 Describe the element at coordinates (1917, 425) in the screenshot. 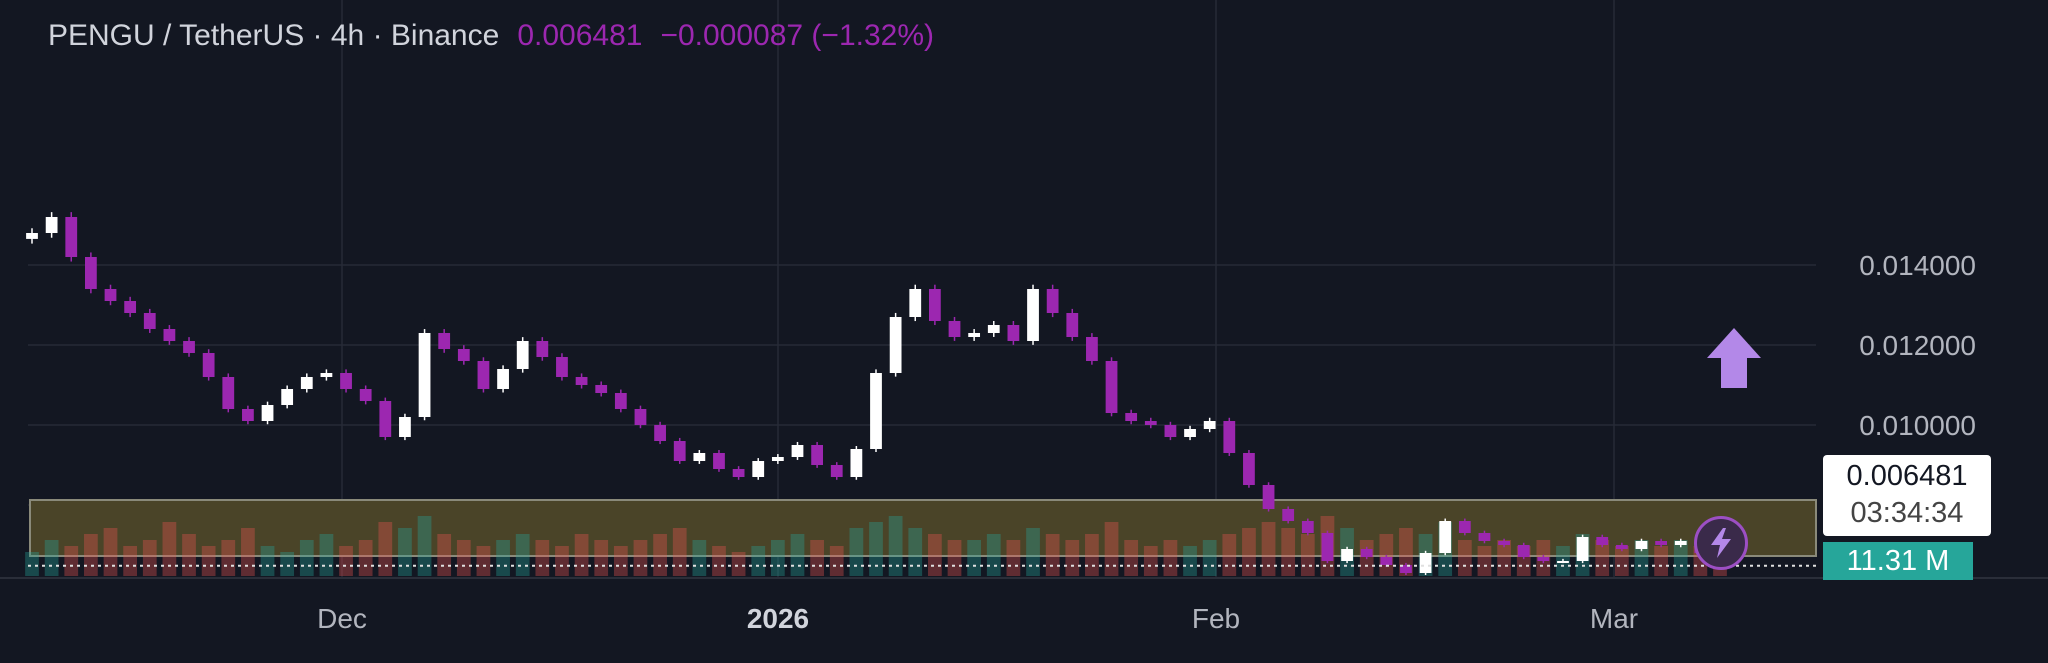

I see `y-tick-label: 0.010000` at that location.